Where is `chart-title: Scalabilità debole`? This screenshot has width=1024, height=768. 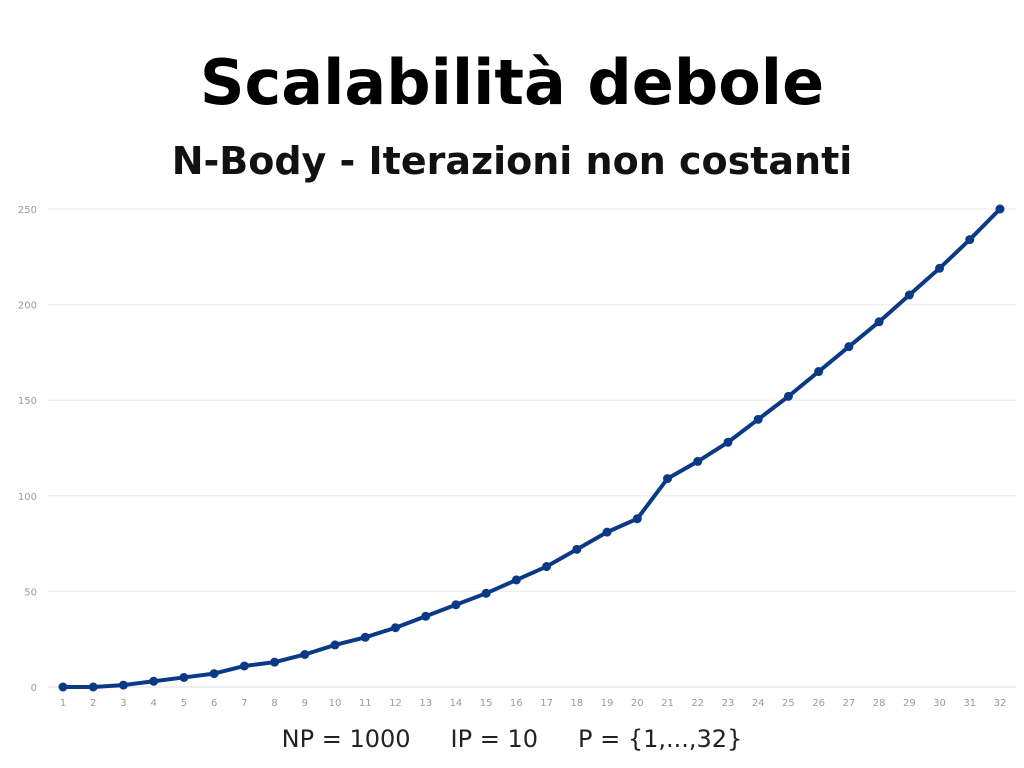 chart-title: Scalabilità debole is located at coordinates (512, 82).